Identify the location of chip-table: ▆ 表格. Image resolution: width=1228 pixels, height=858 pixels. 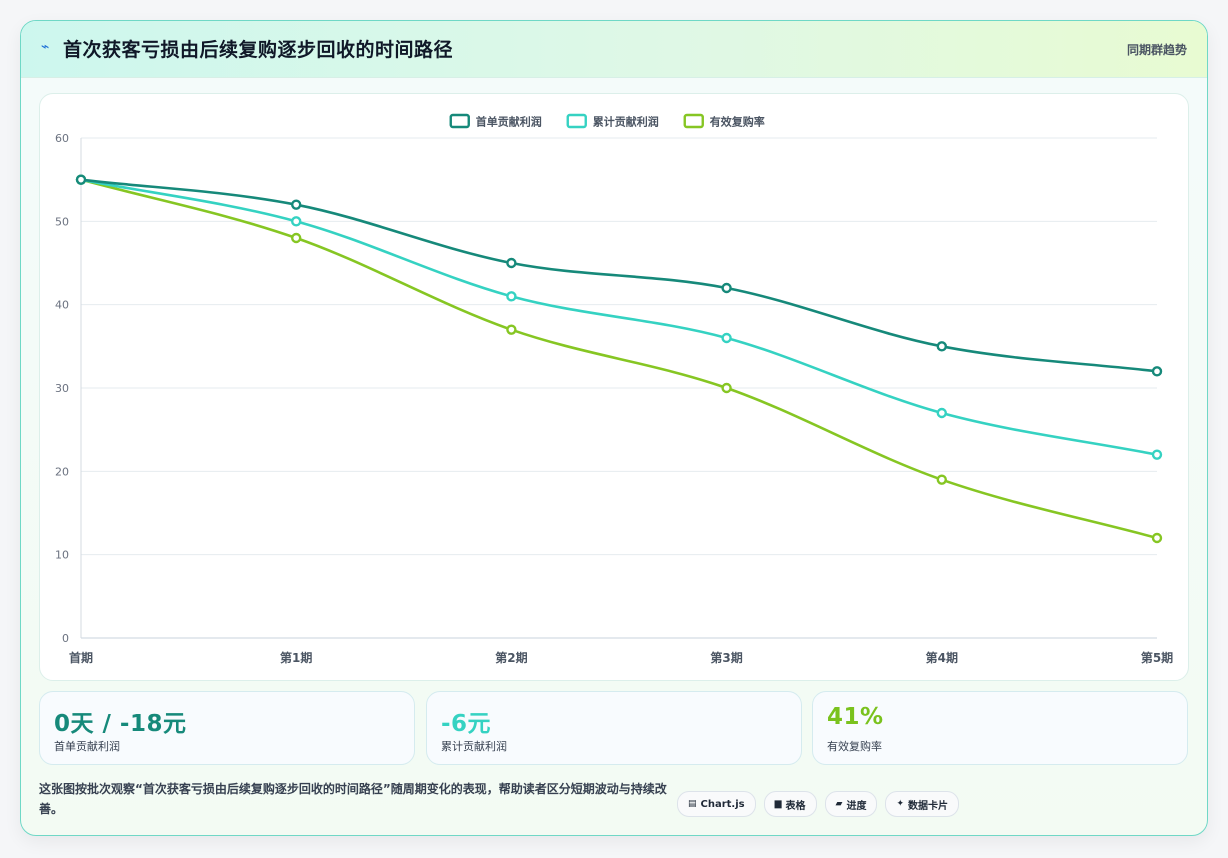
(790, 804).